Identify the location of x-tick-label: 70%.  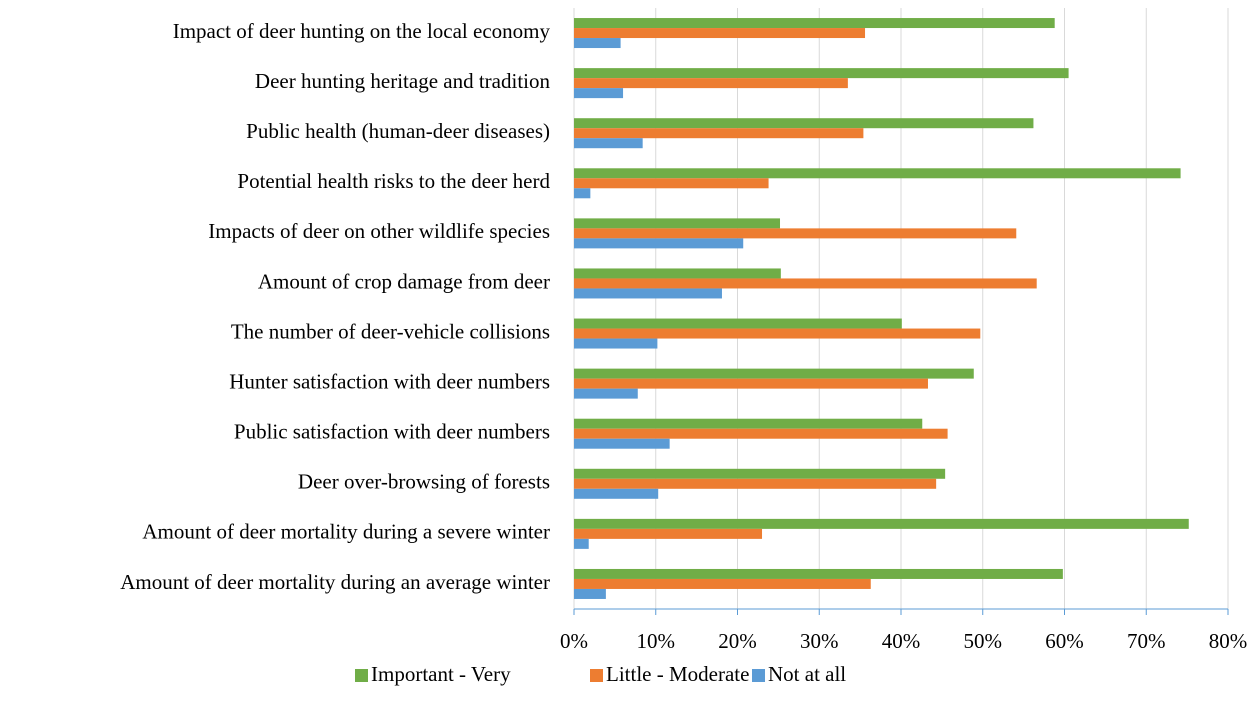
(1146, 641).